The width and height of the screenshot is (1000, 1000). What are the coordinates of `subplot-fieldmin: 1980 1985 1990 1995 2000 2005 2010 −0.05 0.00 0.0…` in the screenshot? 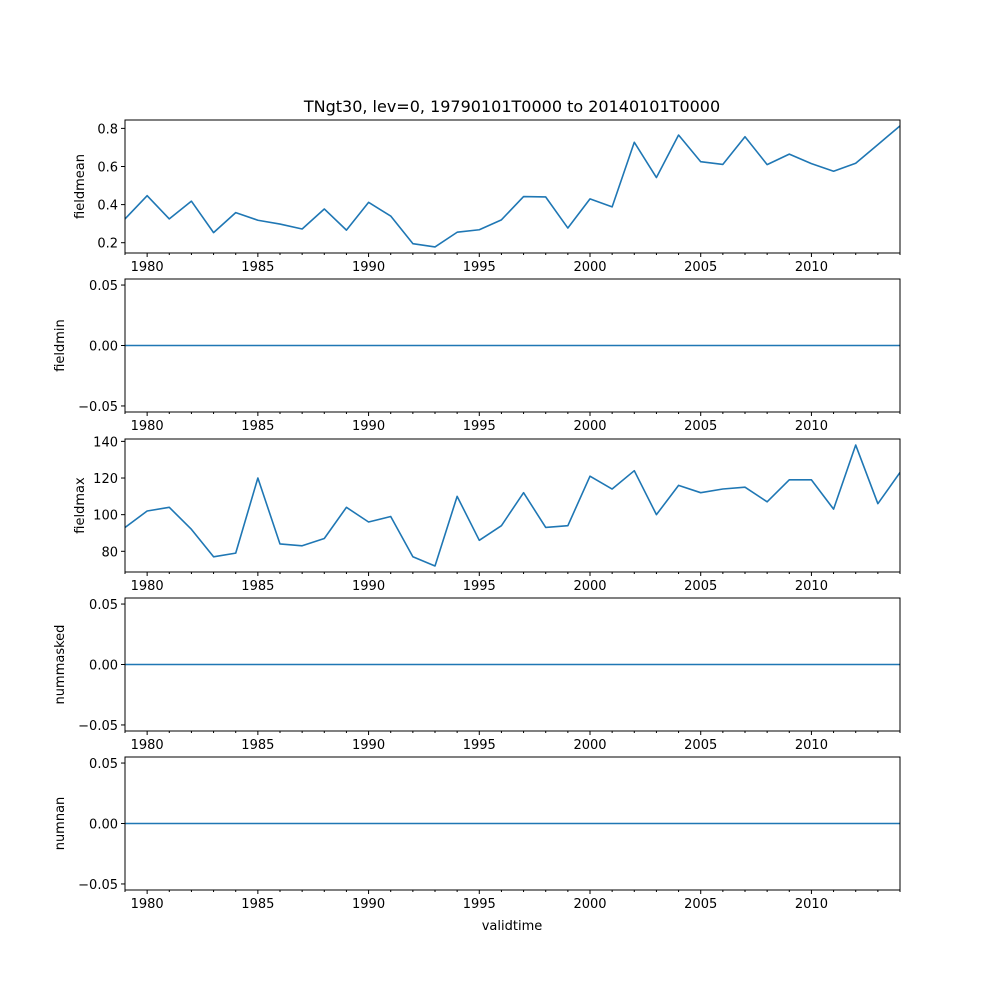 It's located at (477, 356).